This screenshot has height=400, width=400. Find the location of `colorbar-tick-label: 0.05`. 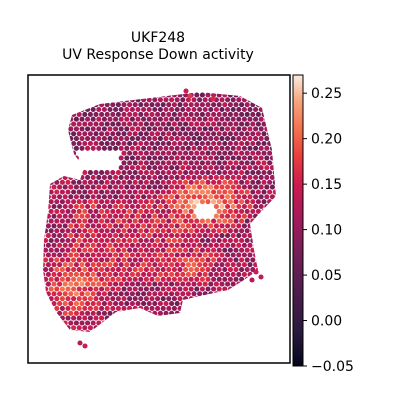

colorbar-tick-label: 0.05 is located at coordinates (326, 276).